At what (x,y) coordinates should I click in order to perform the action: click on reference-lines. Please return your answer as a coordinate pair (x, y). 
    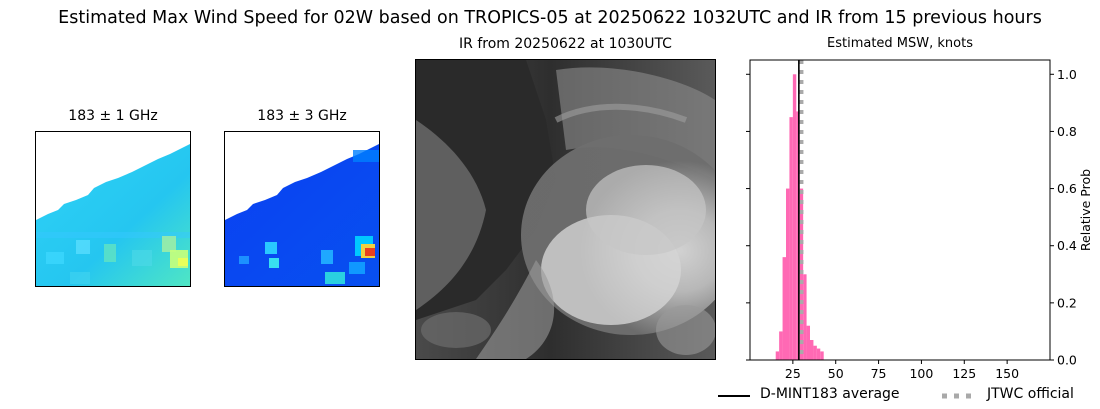
    Looking at the image, I should click on (801, 210).